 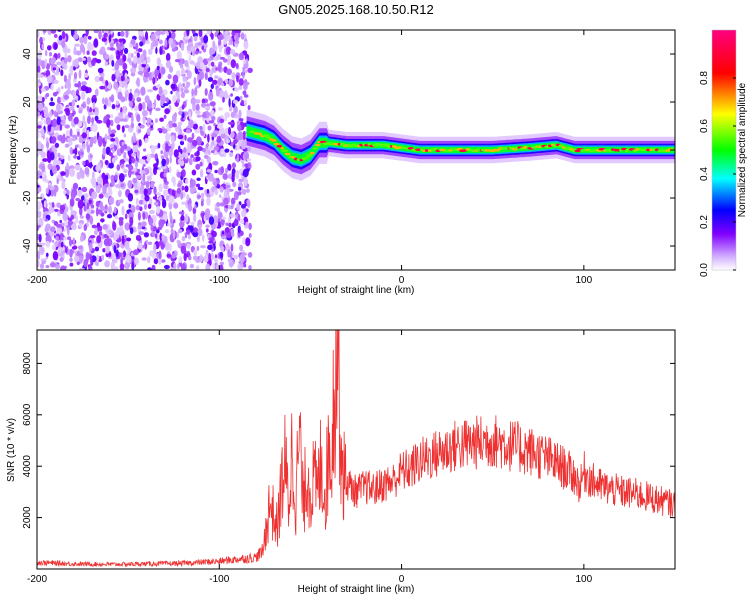 I want to click on x-tick-label: -100, so click(x=219, y=280).